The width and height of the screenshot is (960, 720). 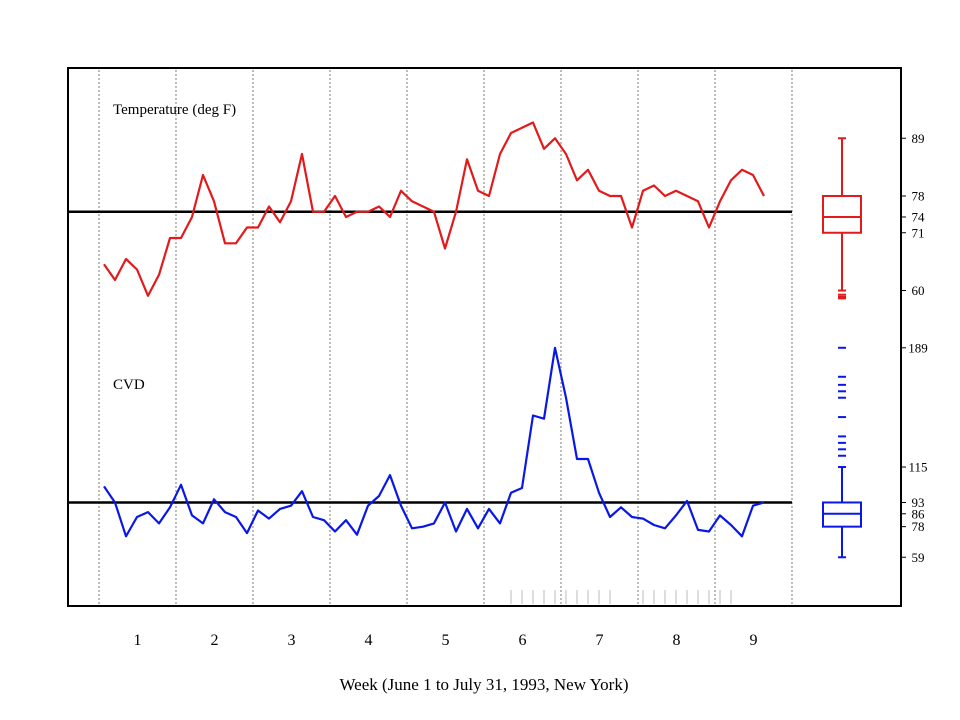 What do you see at coordinates (677, 640) in the screenshot?
I see `week-label: 8` at bounding box center [677, 640].